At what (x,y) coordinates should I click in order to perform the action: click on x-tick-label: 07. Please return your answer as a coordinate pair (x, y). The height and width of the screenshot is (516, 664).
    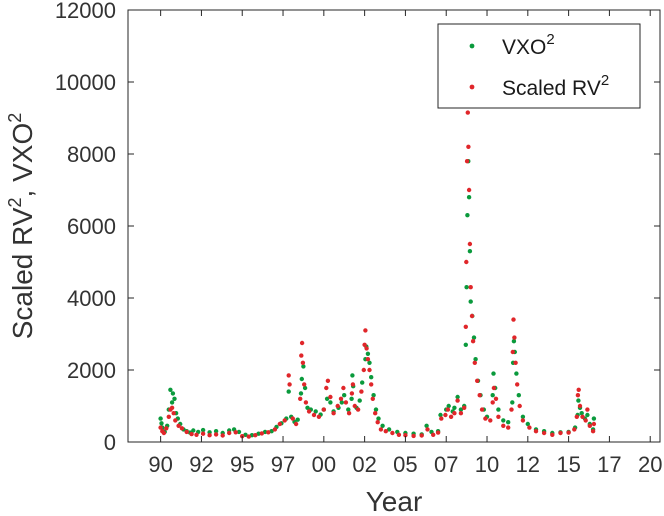
    Looking at the image, I should click on (446, 464).